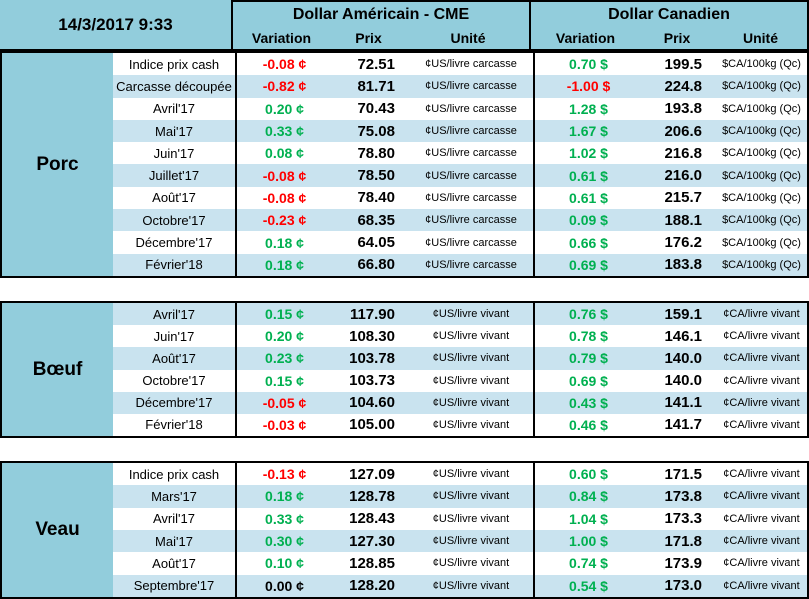 This screenshot has width=809, height=599. What do you see at coordinates (585, 38) in the screenshot?
I see `ca-variation-header: Variation` at bounding box center [585, 38].